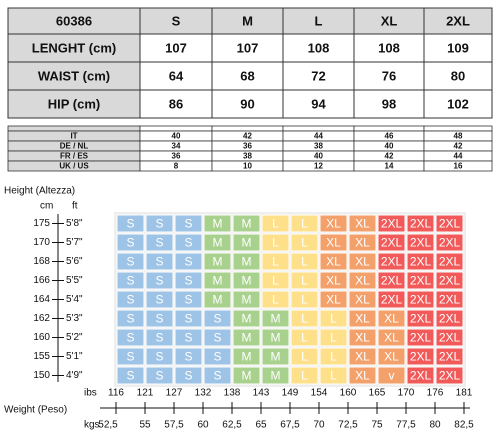 The width and height of the screenshot is (500, 441). What do you see at coordinates (145, 393) in the screenshot?
I see `ibs-value: 121` at bounding box center [145, 393].